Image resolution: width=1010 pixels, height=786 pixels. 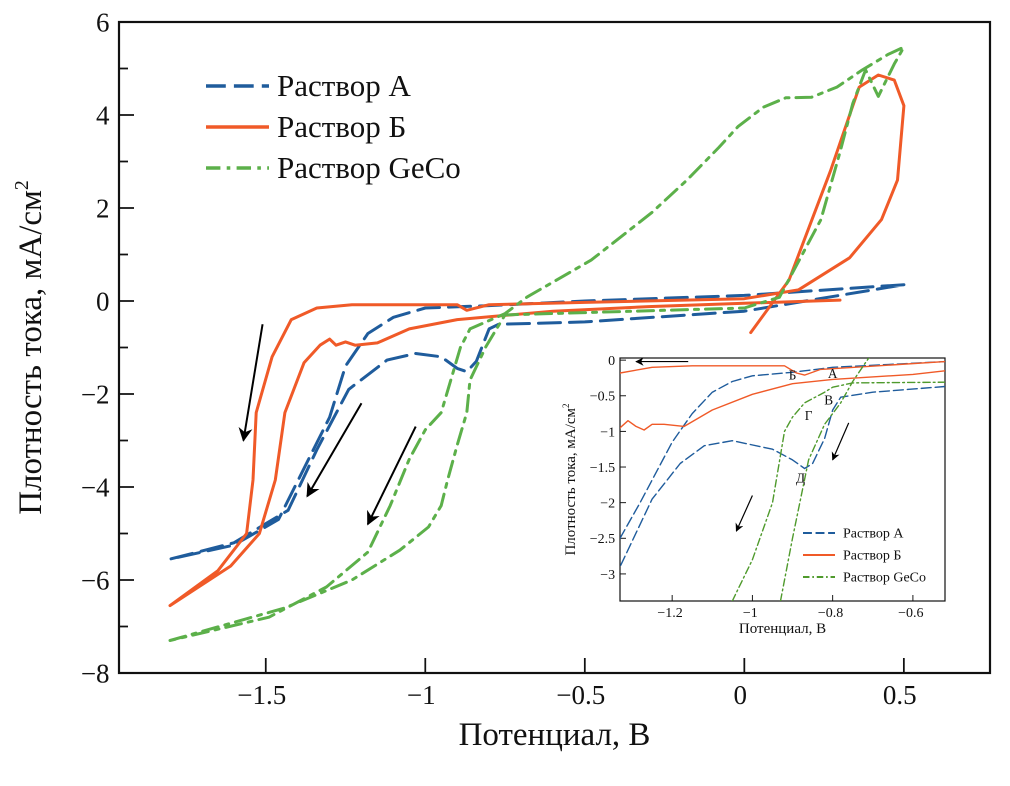 What do you see at coordinates (809, 415) in the screenshot?
I see `point-annotation: Г` at bounding box center [809, 415].